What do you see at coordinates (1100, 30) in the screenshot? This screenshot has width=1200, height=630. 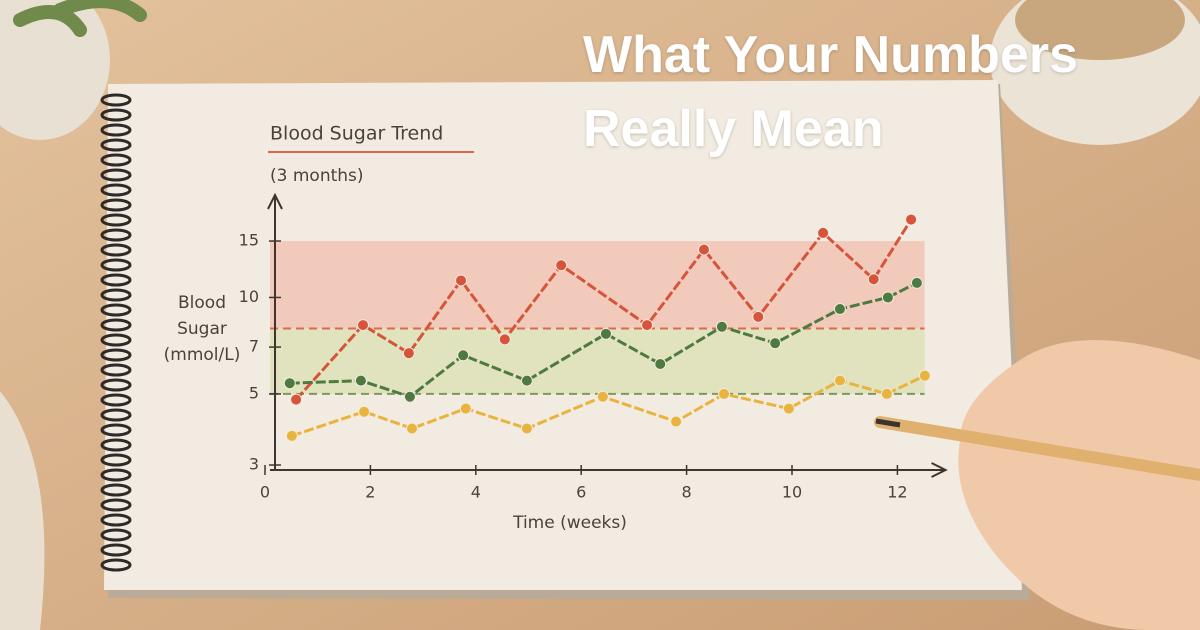 I see `mug-coffee` at bounding box center [1100, 30].